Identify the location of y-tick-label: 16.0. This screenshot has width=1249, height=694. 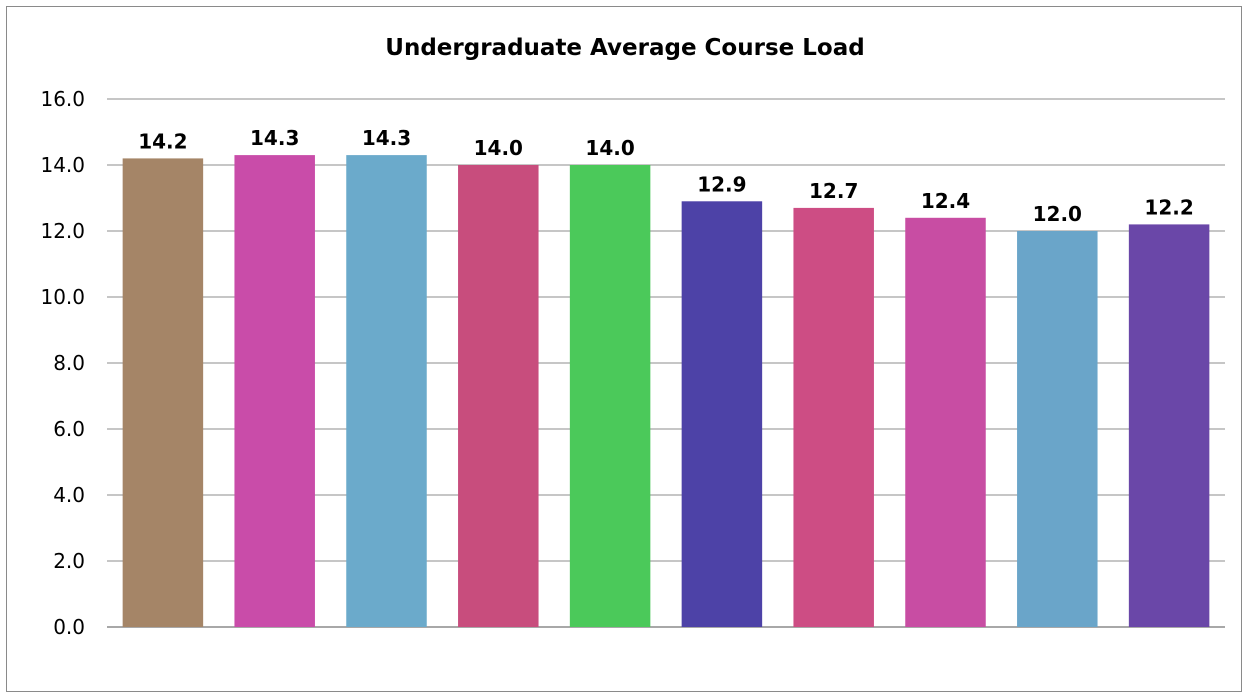
(62, 99).